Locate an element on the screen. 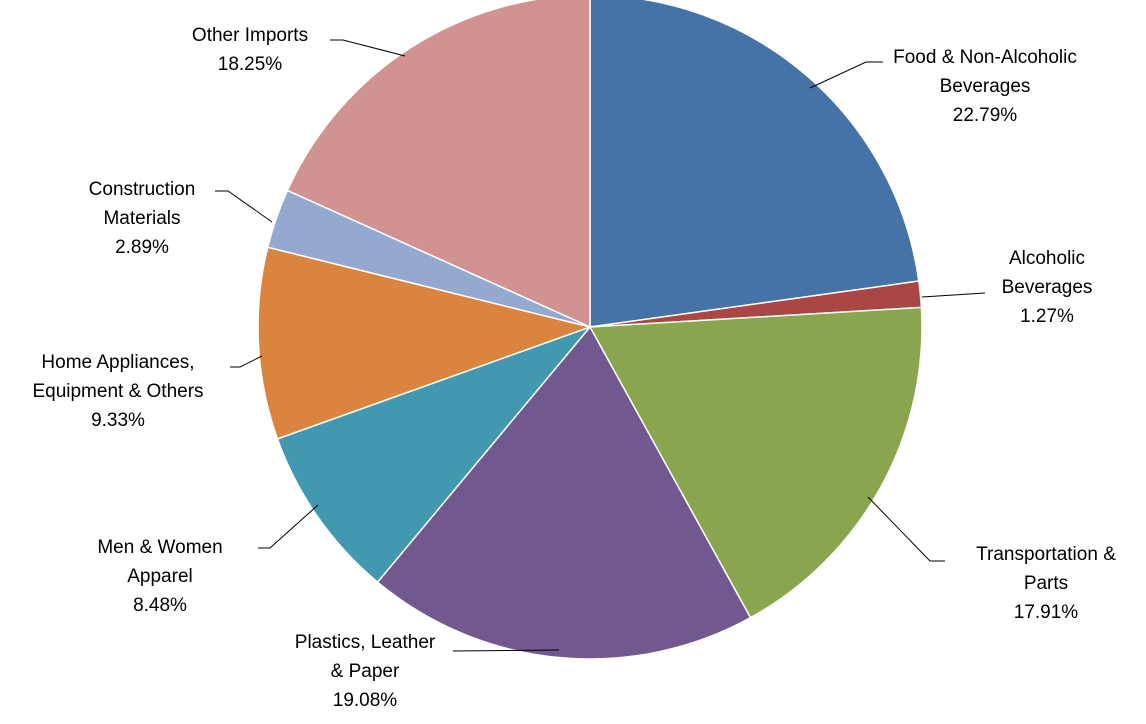 The height and width of the screenshot is (724, 1146). slice-label-2: Transportation & Parts 17.91% is located at coordinates (1046, 583).